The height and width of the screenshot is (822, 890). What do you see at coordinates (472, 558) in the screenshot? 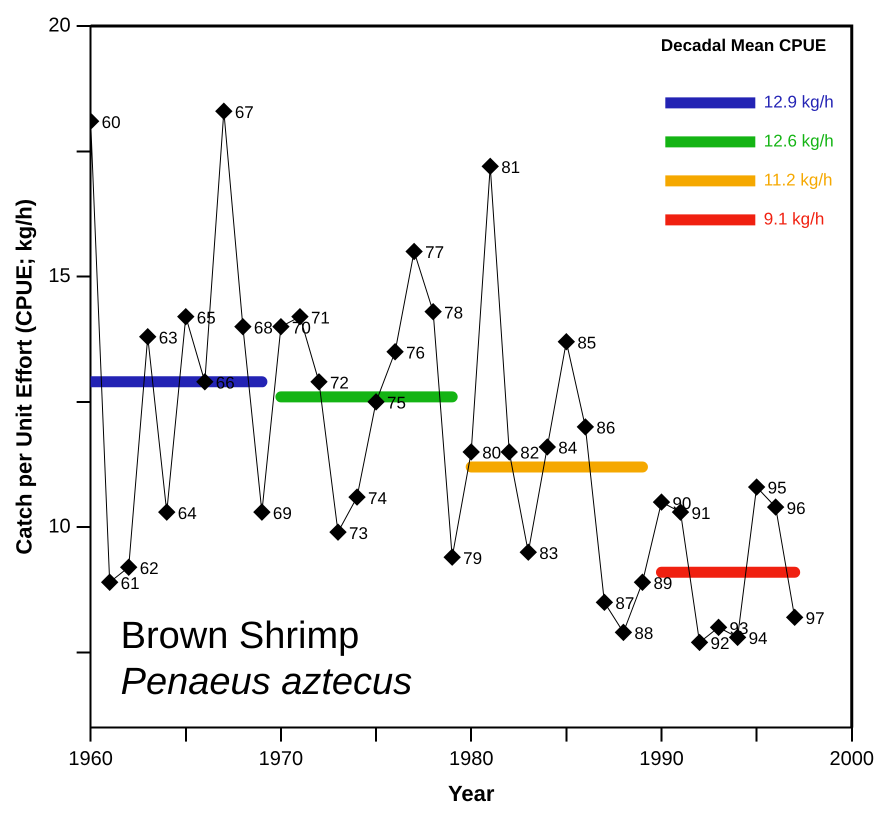
I see `annotation: 79` at bounding box center [472, 558].